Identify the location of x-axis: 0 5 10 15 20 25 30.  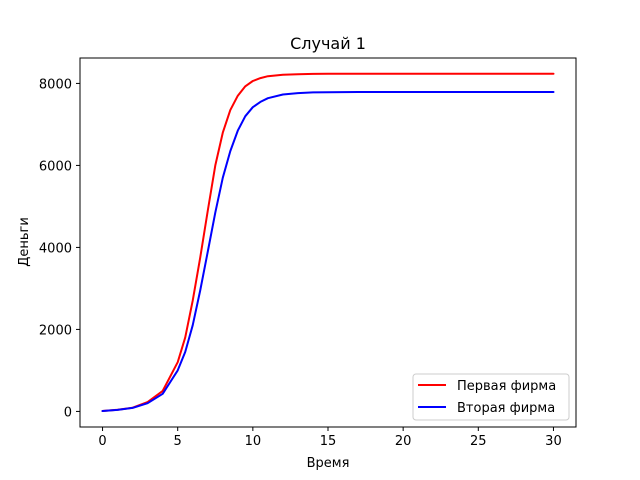
(330, 438).